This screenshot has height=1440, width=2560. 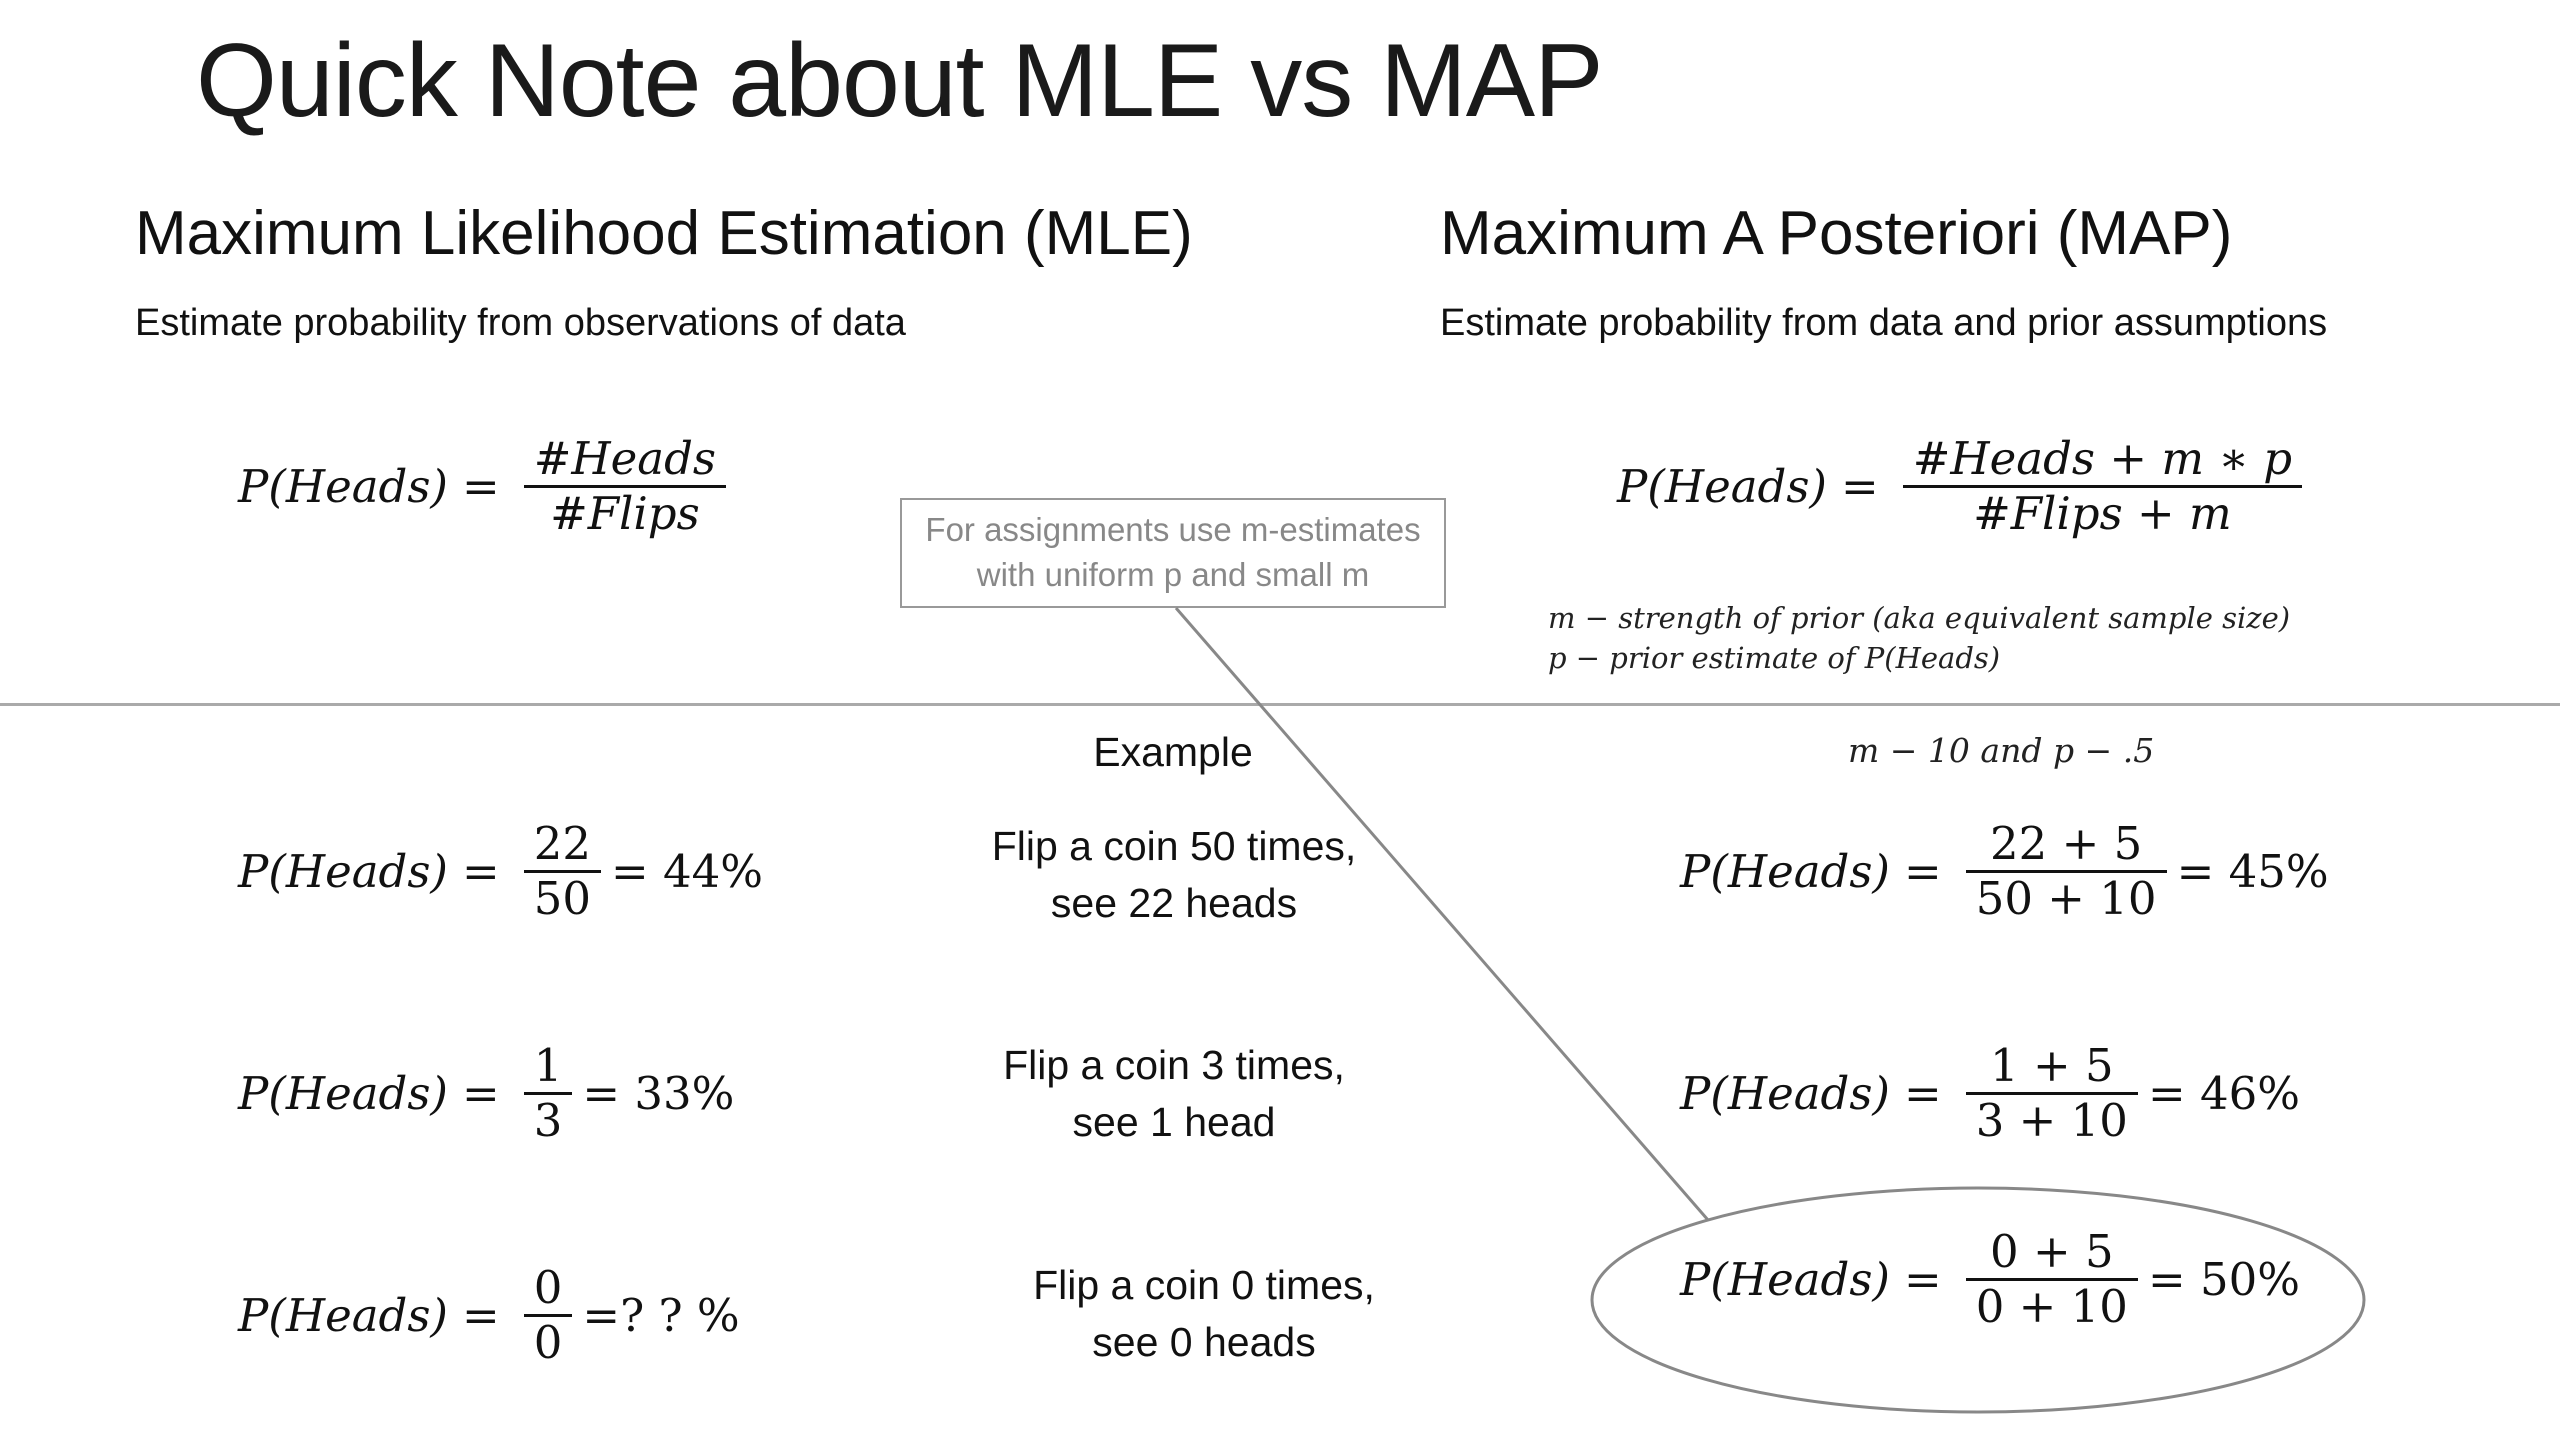 I want to click on formula-result: = 33%, so click(x=658, y=1093).